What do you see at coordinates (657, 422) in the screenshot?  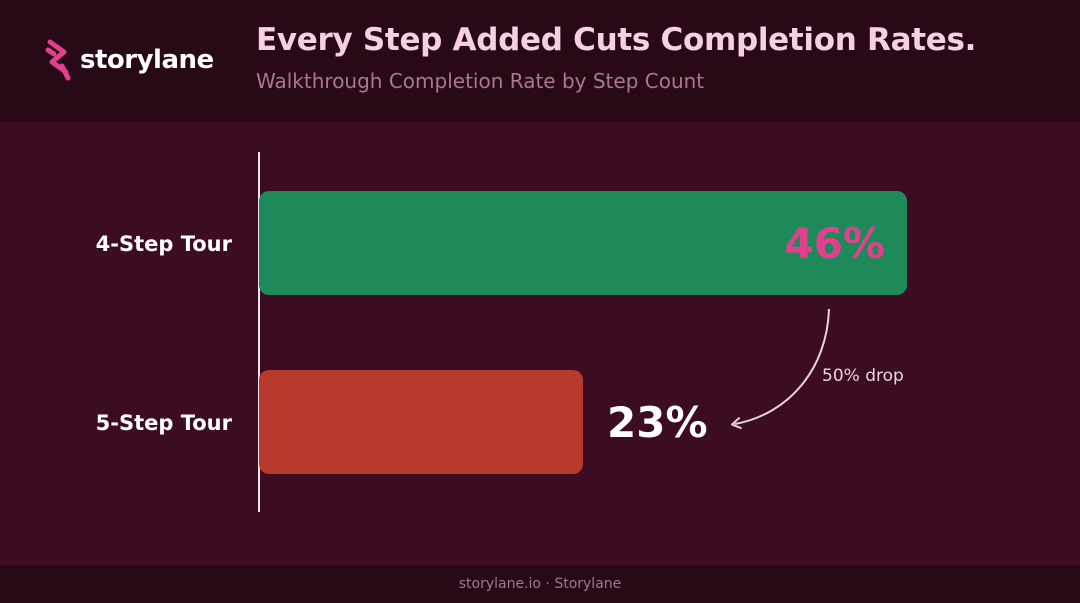 I see `value-label-5-step-tour: 23%` at bounding box center [657, 422].